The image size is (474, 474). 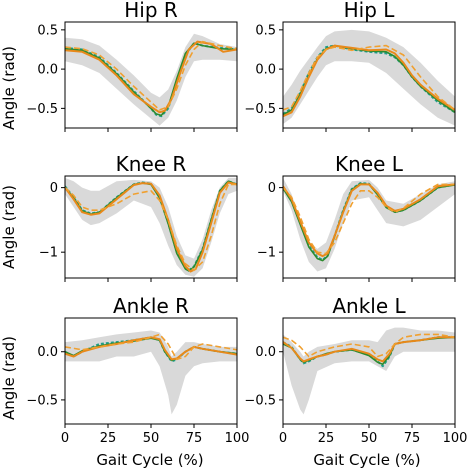 What do you see at coordinates (369, 164) in the screenshot?
I see `panel-title: Knee L` at bounding box center [369, 164].